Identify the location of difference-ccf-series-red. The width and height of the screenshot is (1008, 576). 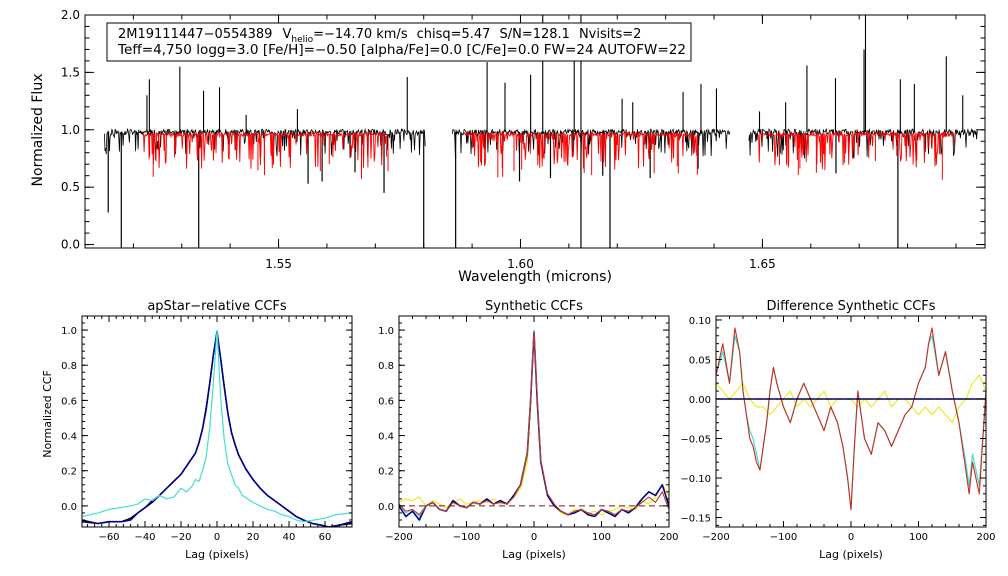
(851, 419).